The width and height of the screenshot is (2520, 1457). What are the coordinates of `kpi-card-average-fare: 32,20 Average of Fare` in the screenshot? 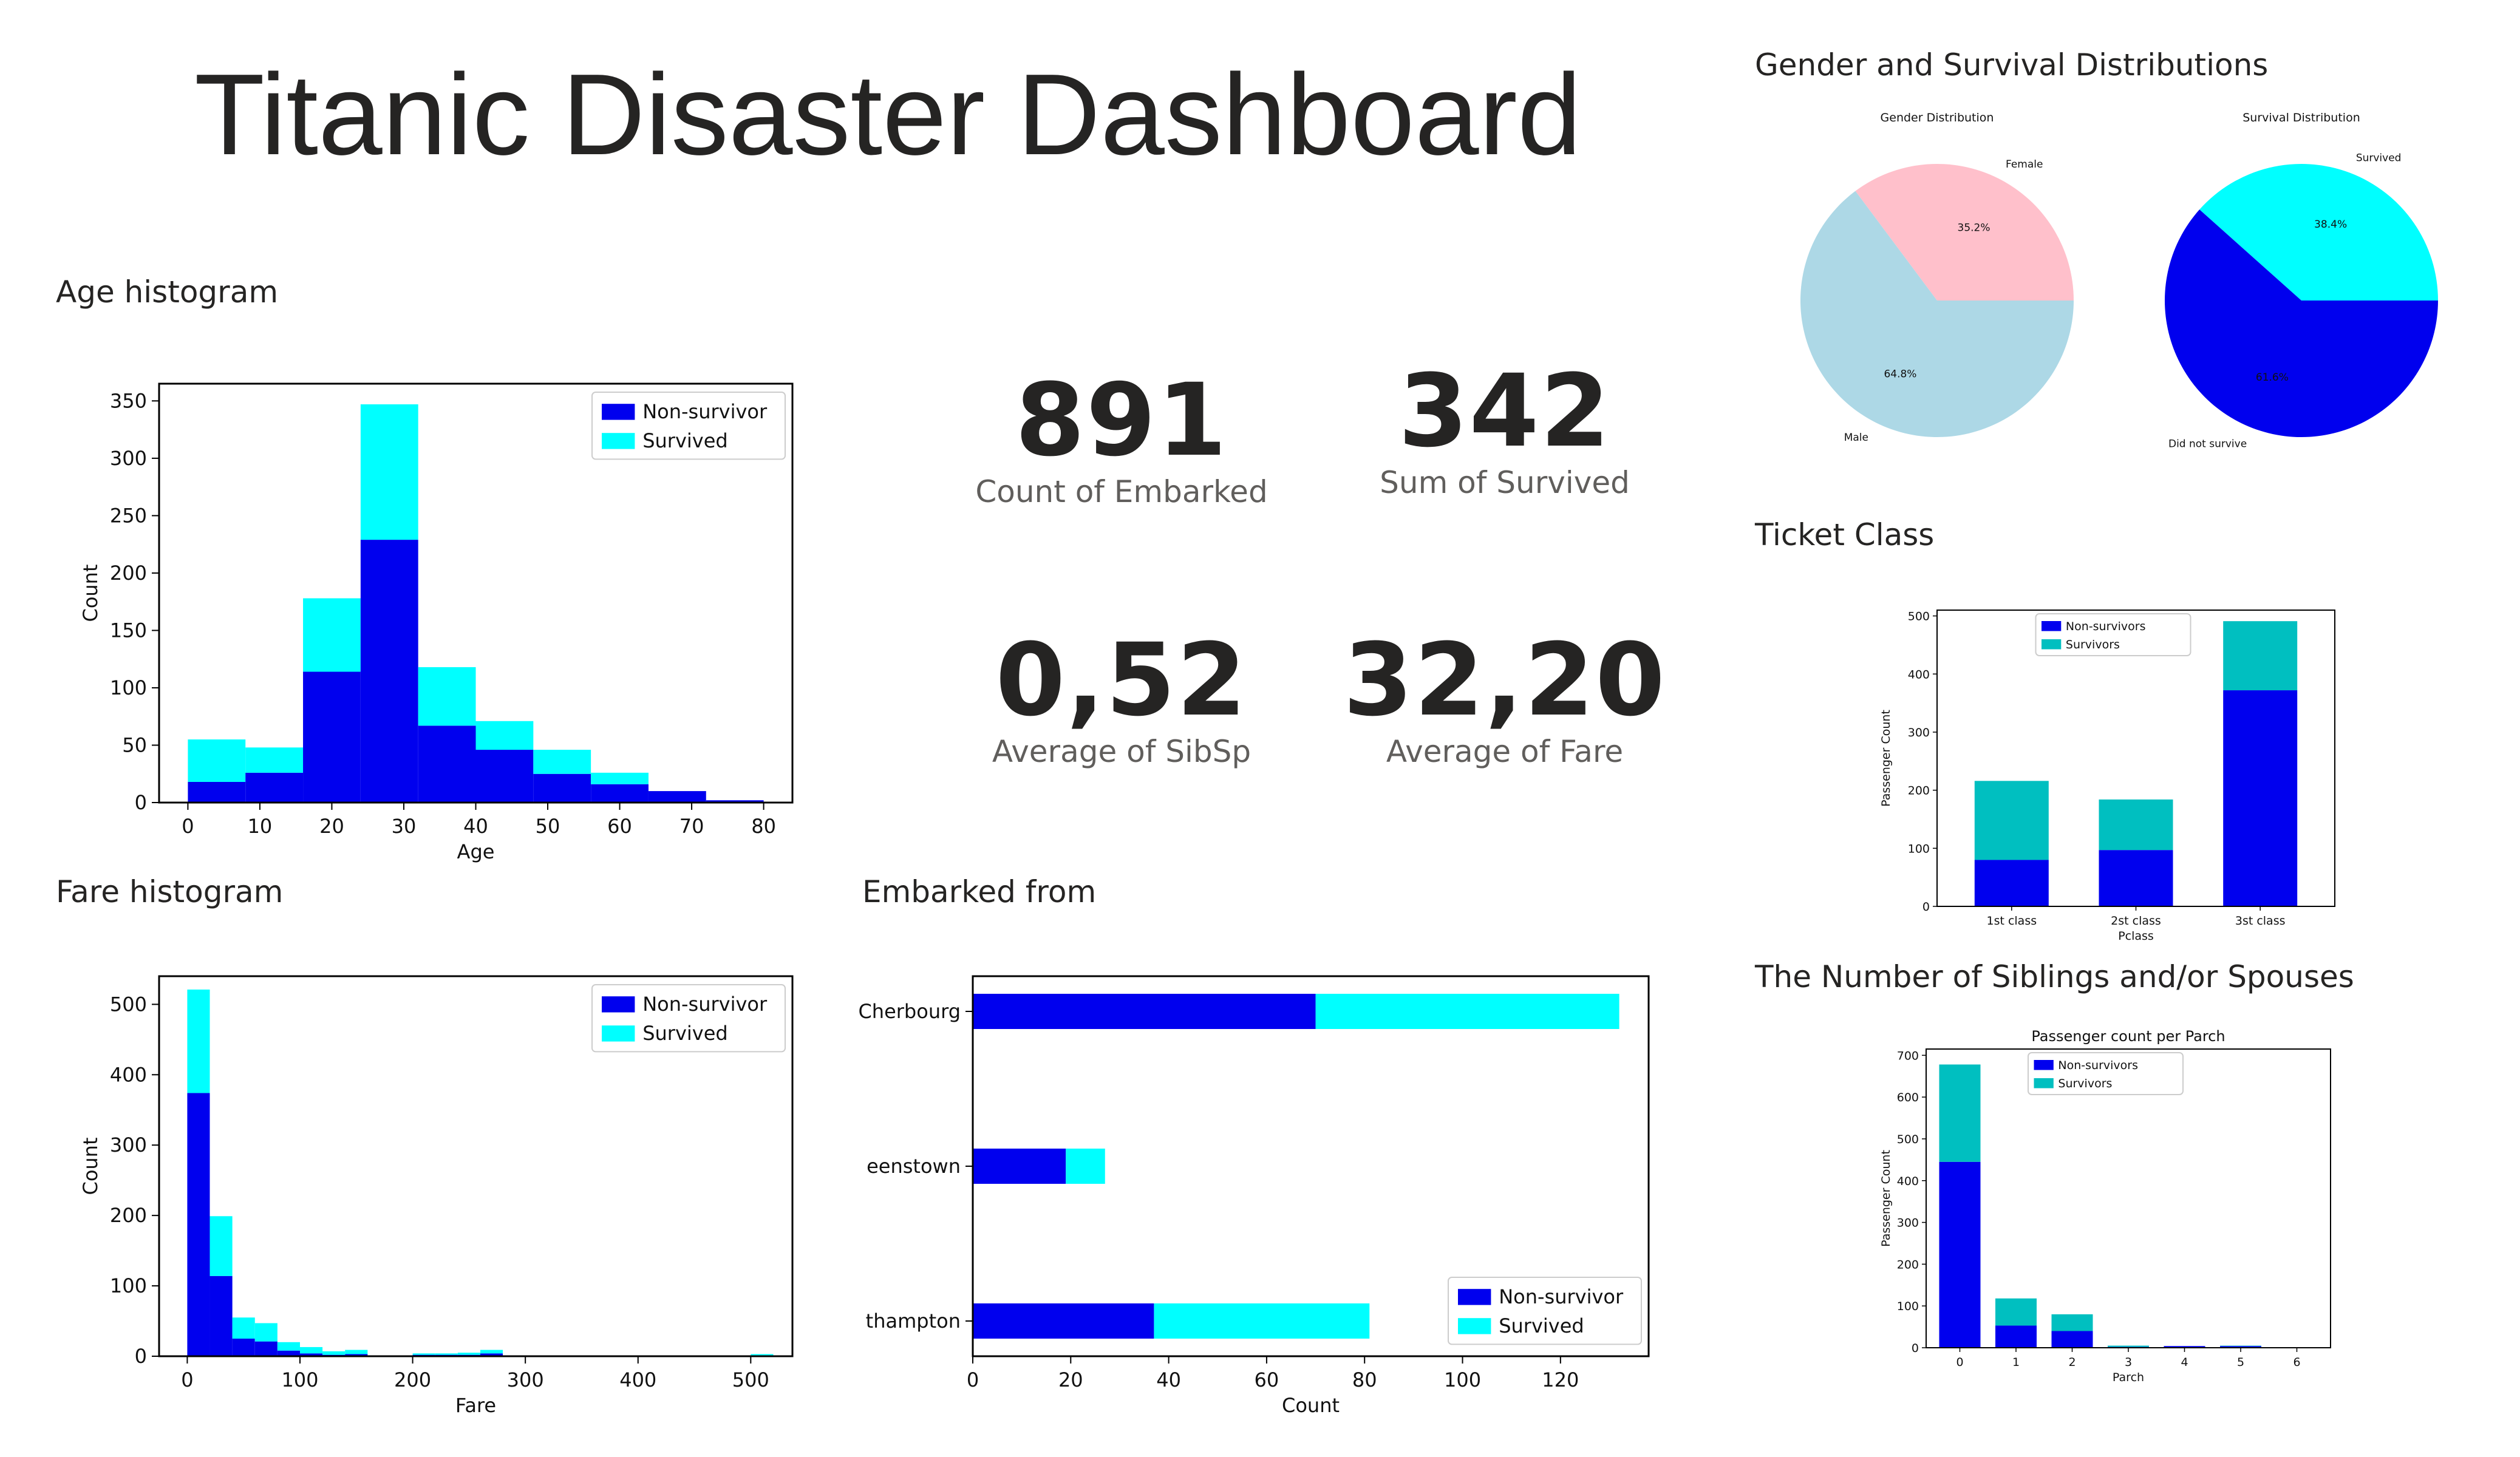 It's located at (1505, 700).